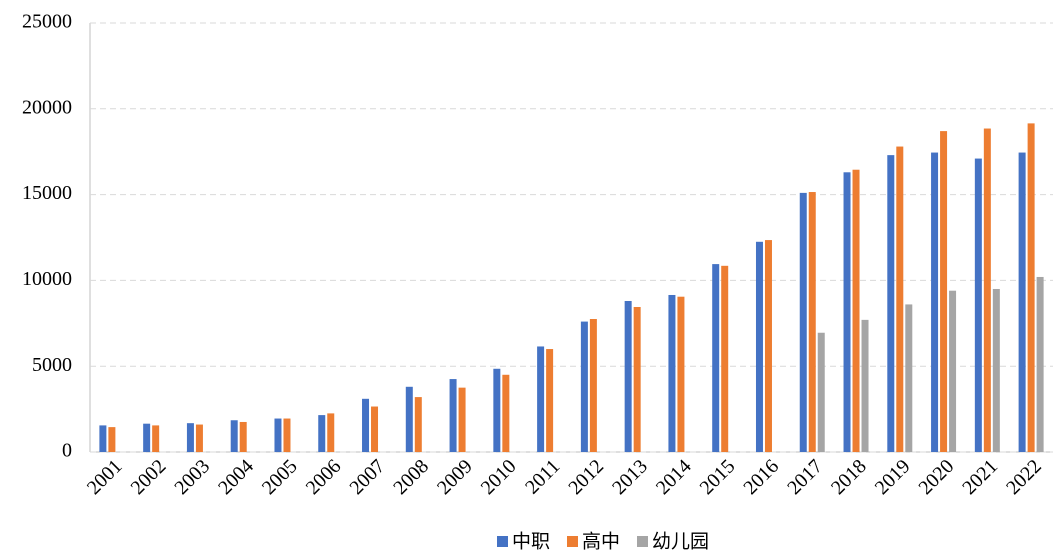 The height and width of the screenshot is (553, 1053). Describe the element at coordinates (980, 477) in the screenshot. I see `x-tick-label: 2021` at that location.